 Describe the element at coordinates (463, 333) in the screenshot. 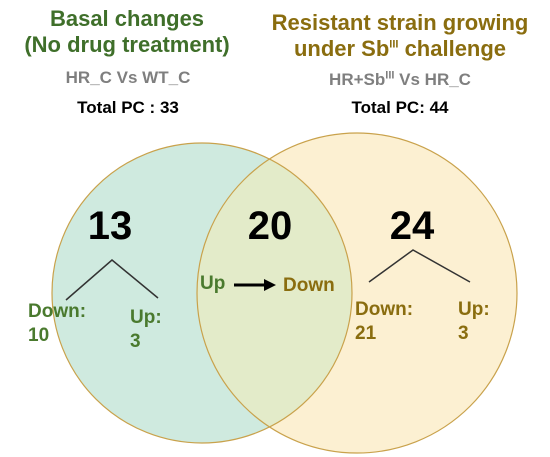

I see `right-up-value: 3` at that location.